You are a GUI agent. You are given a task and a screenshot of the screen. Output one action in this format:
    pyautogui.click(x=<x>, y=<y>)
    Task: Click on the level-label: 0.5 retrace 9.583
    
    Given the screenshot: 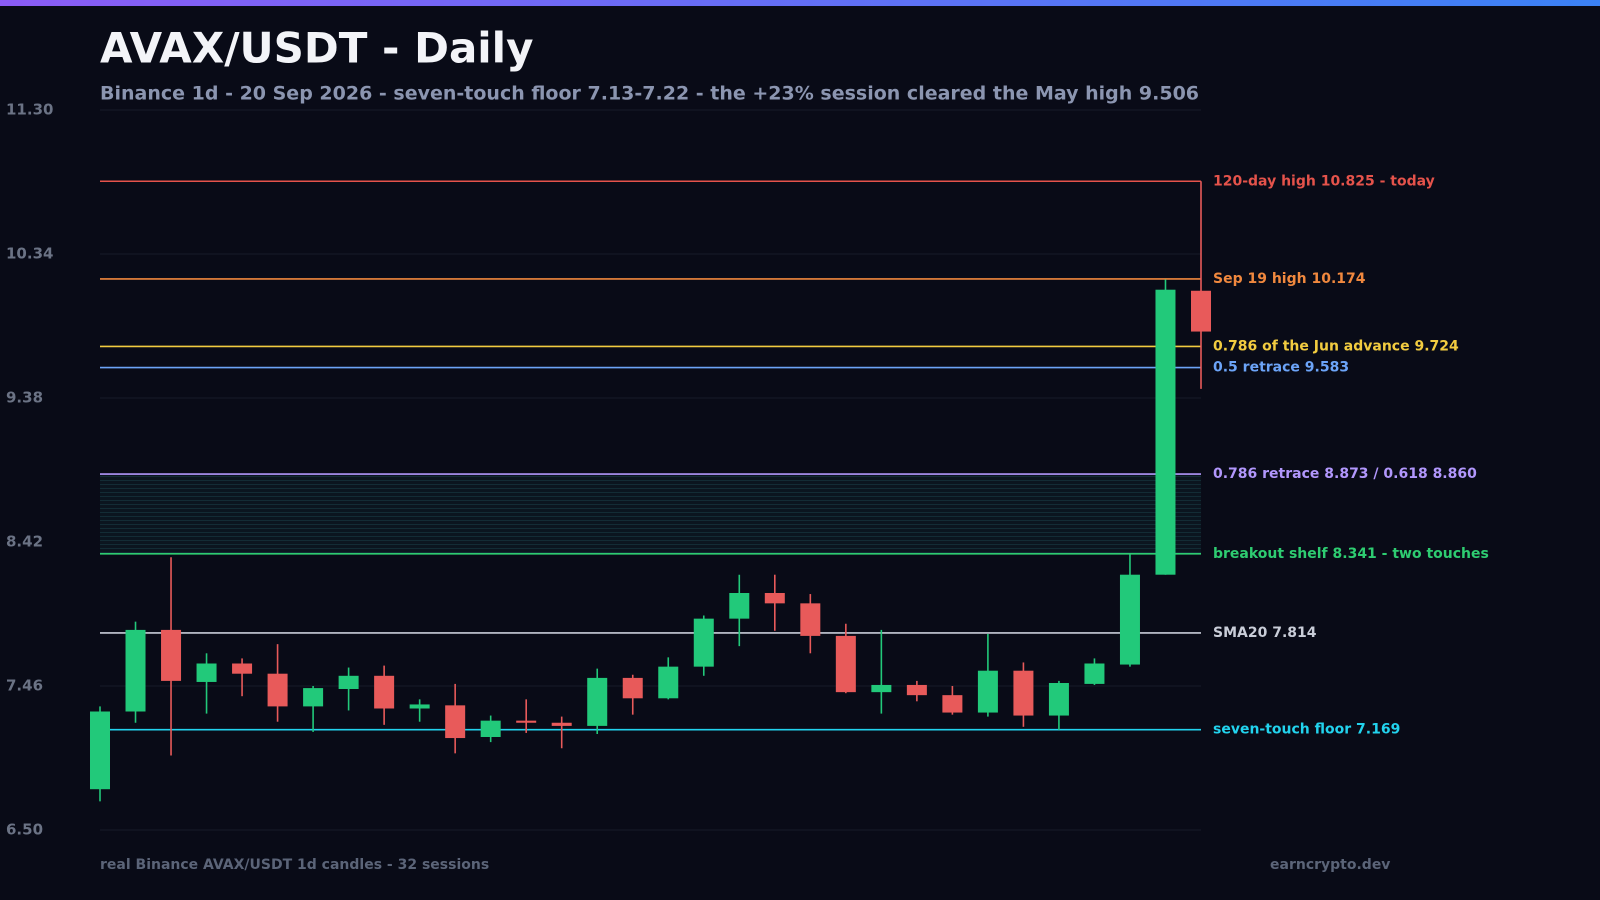 What is the action you would take?
    pyautogui.click(x=1281, y=368)
    